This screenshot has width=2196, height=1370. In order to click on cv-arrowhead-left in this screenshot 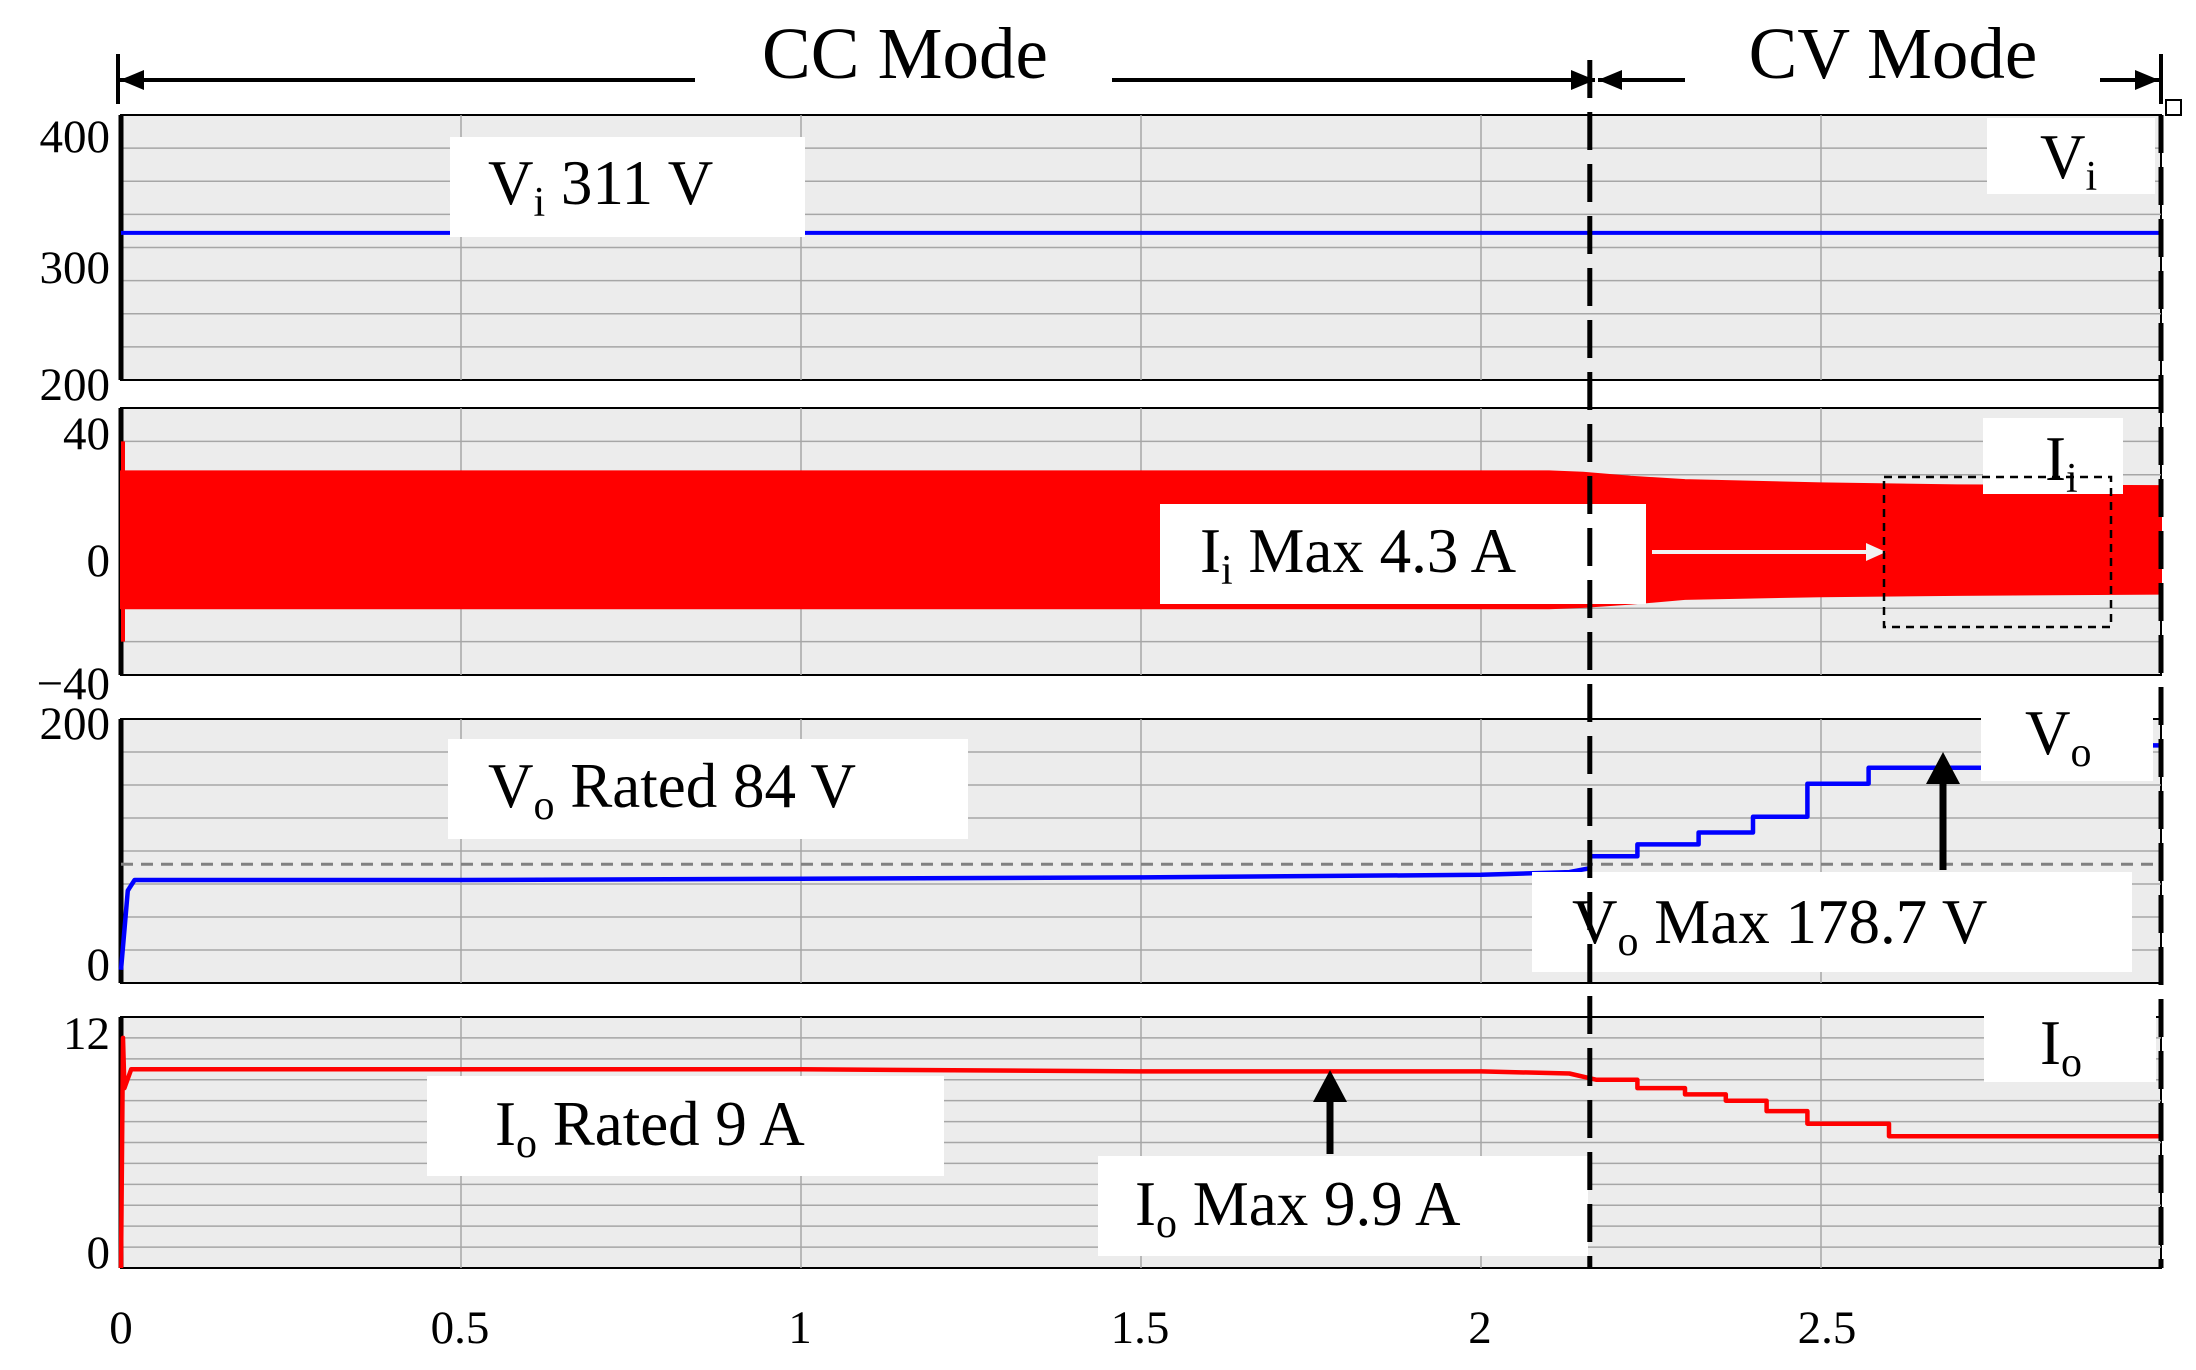, I will do `click(1610, 80)`.